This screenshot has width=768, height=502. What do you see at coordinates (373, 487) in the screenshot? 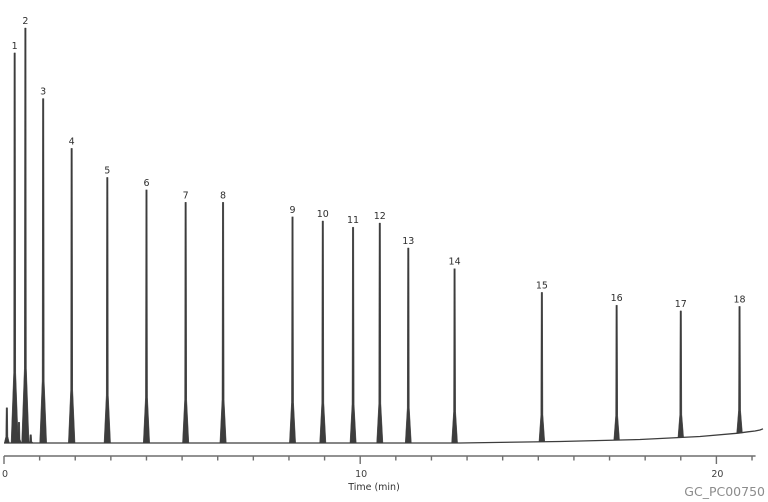
I see `x-axis-title: Time (min)` at bounding box center [373, 487].